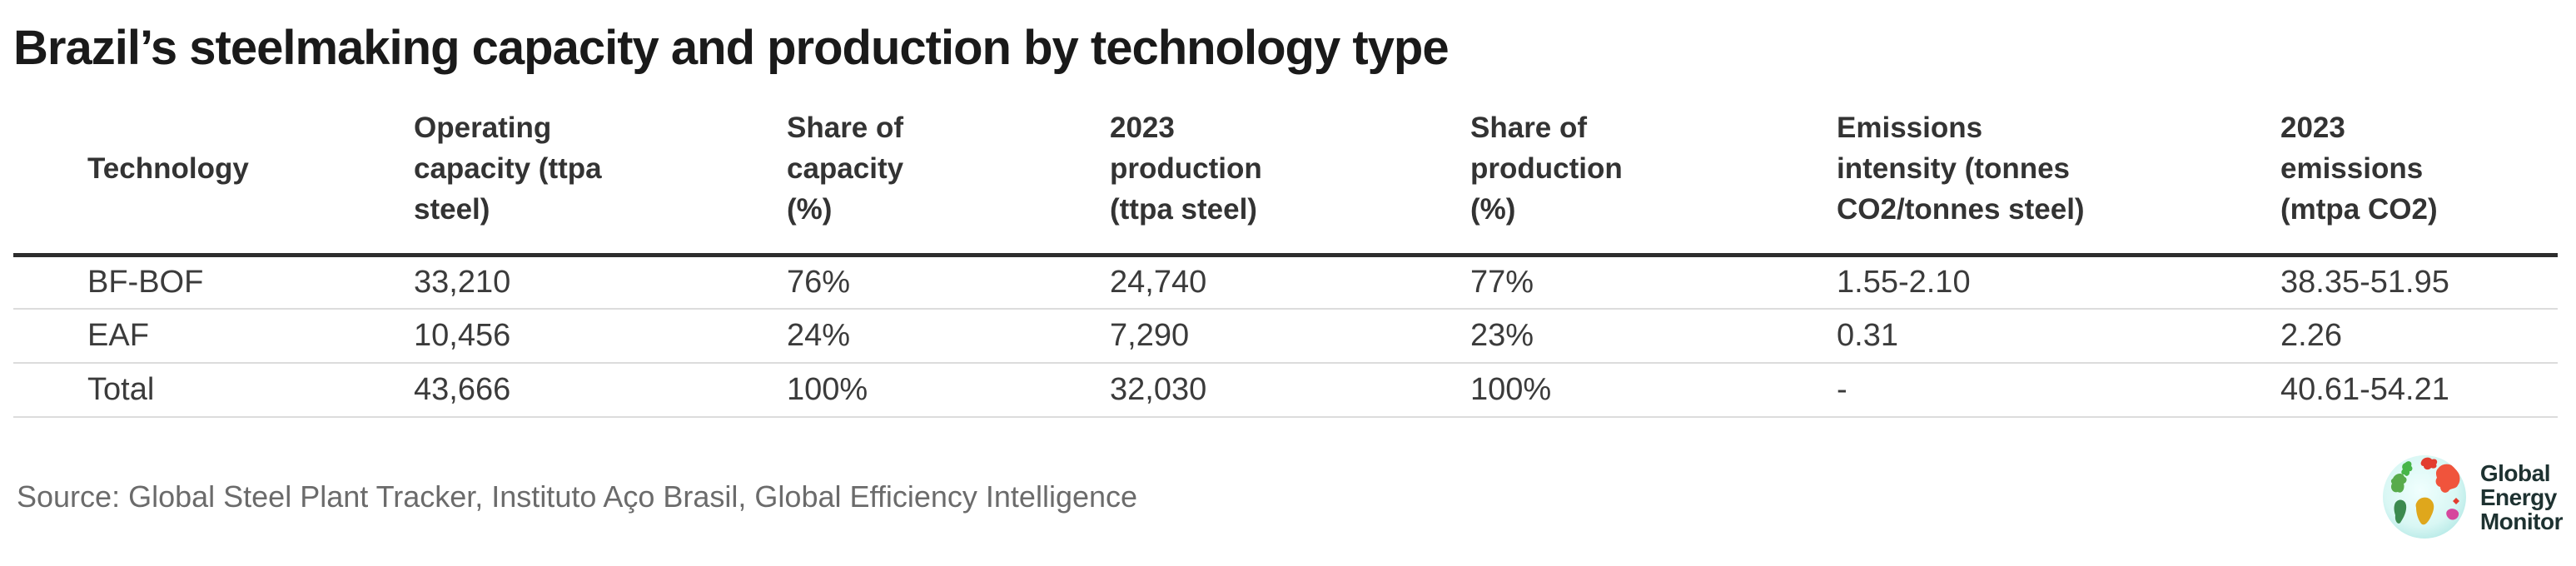 The height and width of the screenshot is (566, 2576). What do you see at coordinates (2515, 473) in the screenshot?
I see `logo-text-line: Global` at bounding box center [2515, 473].